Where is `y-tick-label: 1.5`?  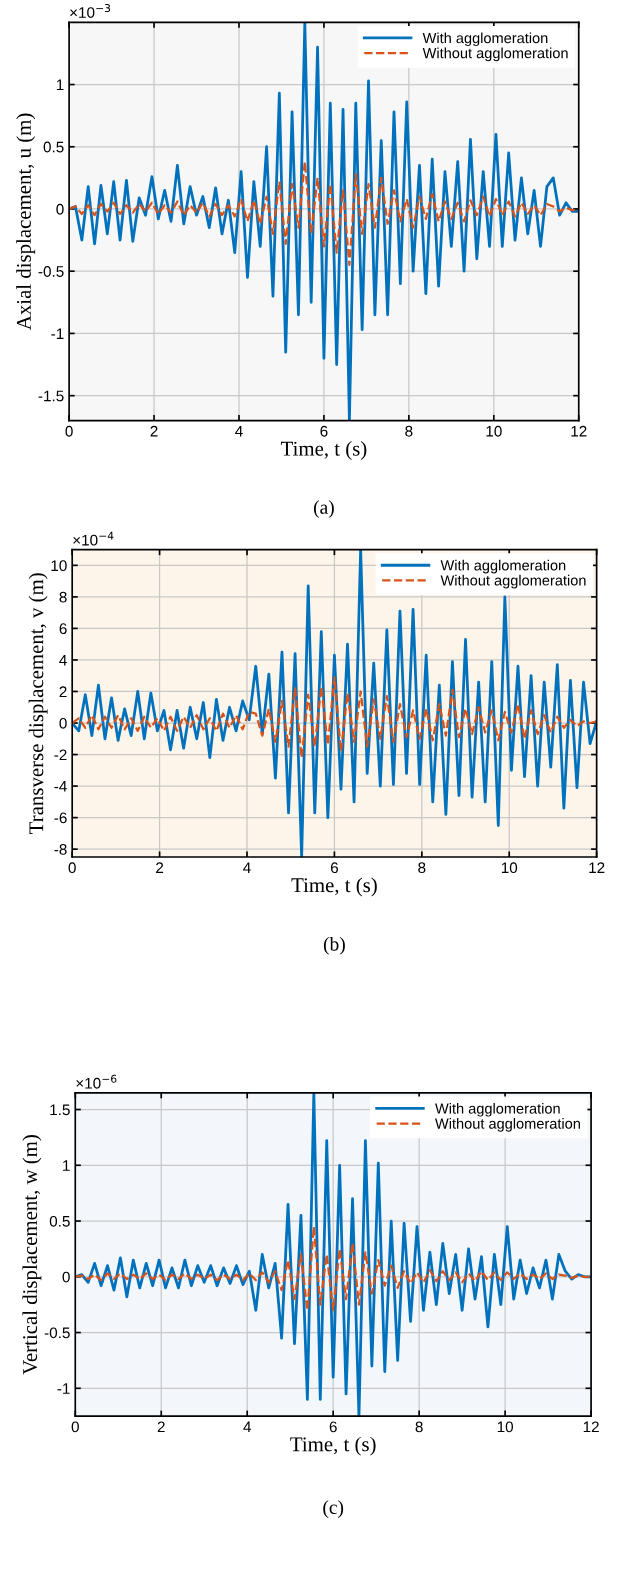
y-tick-label: 1.5 is located at coordinates (60, 1110).